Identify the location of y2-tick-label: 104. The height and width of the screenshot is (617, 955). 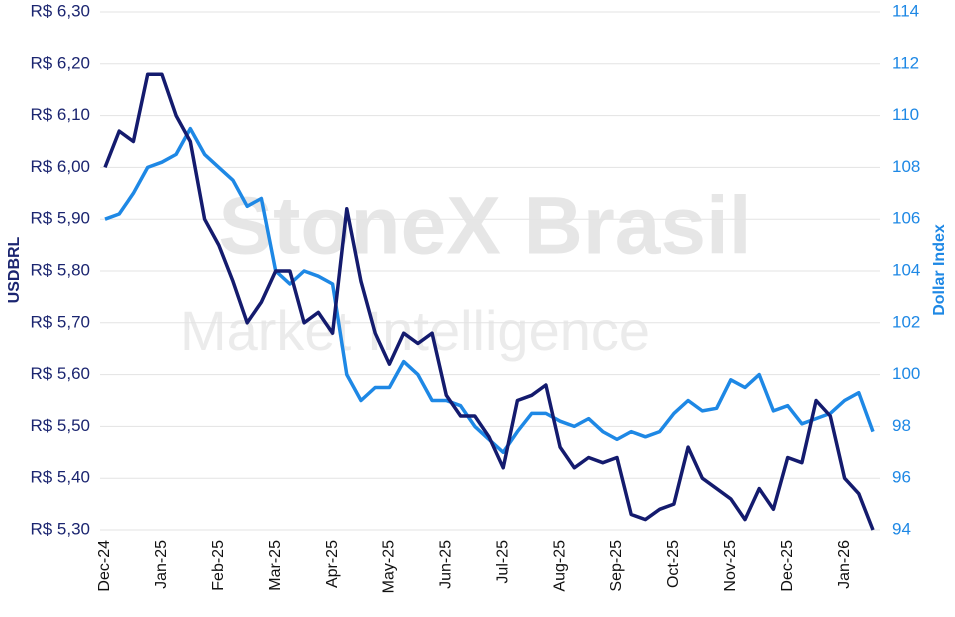
(906, 269).